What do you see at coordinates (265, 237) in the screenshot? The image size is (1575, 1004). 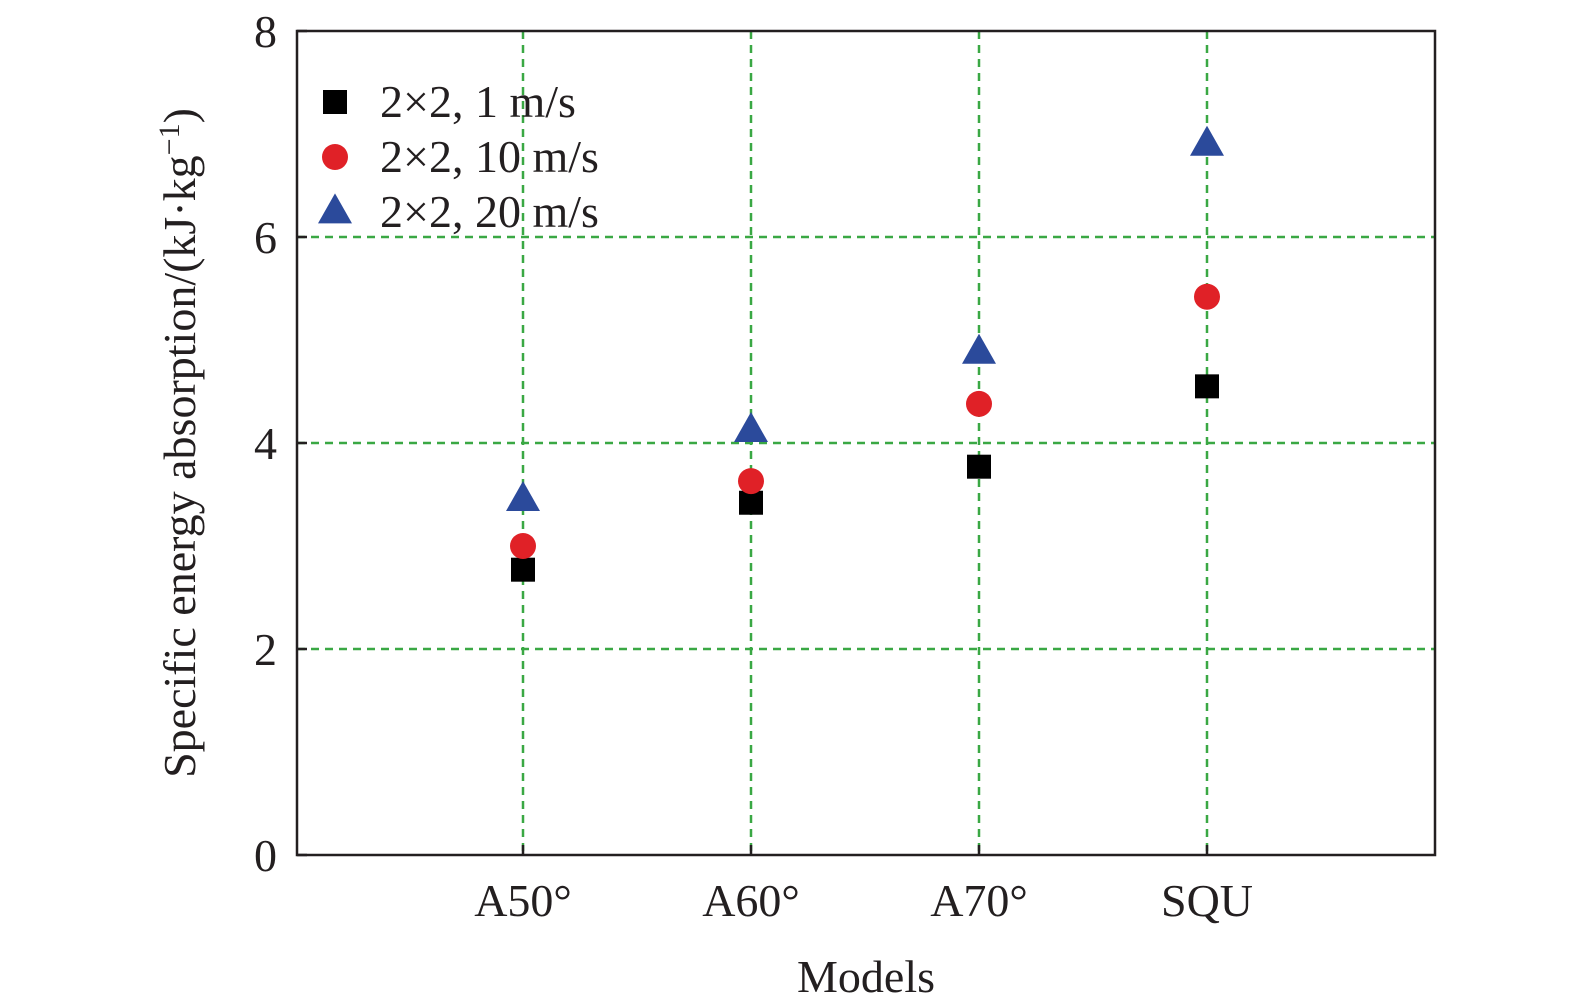 I see `y-tick-label: 6` at bounding box center [265, 237].